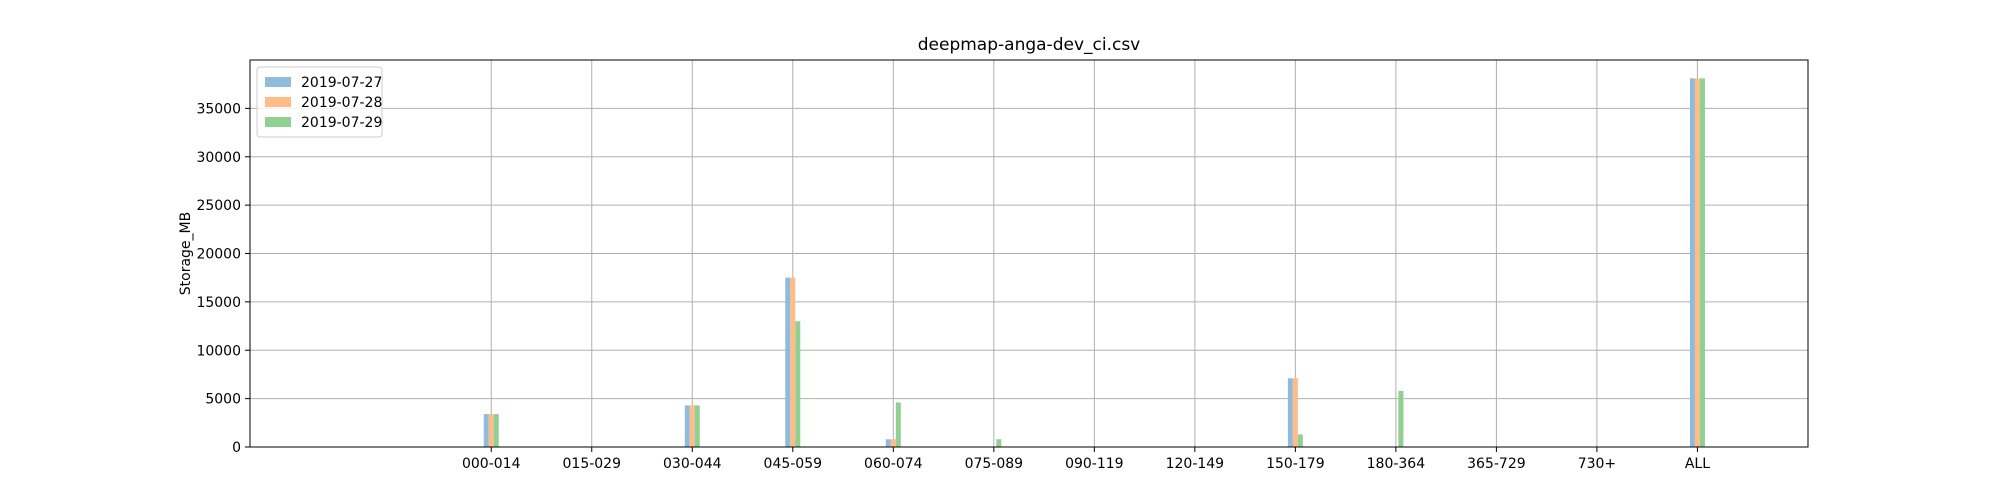  What do you see at coordinates (994, 464) in the screenshot?
I see `x-tick-label: 075-089` at bounding box center [994, 464].